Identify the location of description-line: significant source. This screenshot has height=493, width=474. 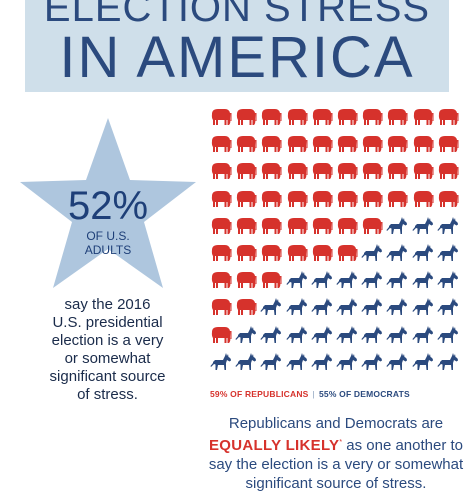
(107, 376).